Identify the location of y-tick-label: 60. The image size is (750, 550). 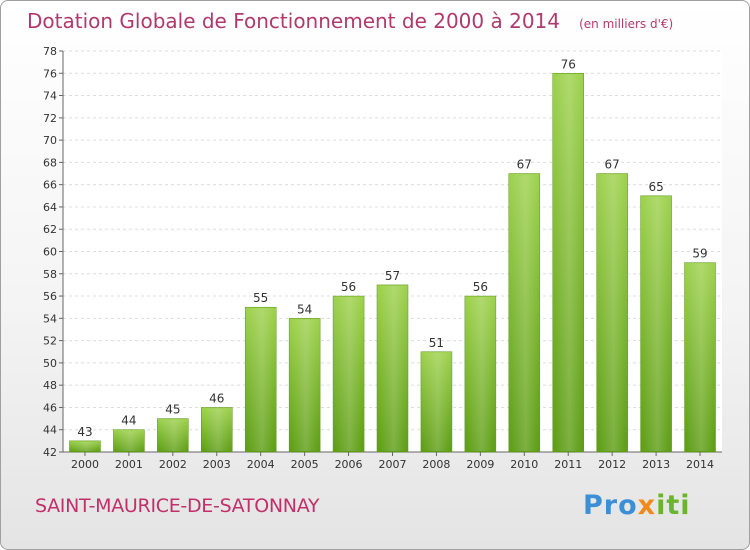
(50, 252).